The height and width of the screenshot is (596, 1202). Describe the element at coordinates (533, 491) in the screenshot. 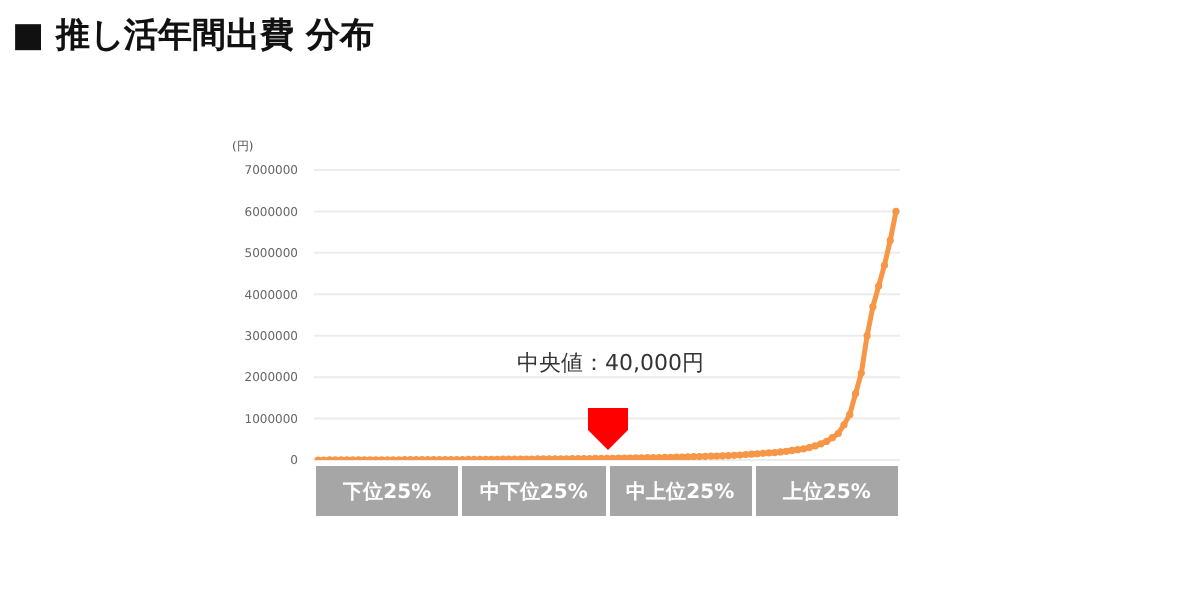

I see `text: 中下位25%` at that location.